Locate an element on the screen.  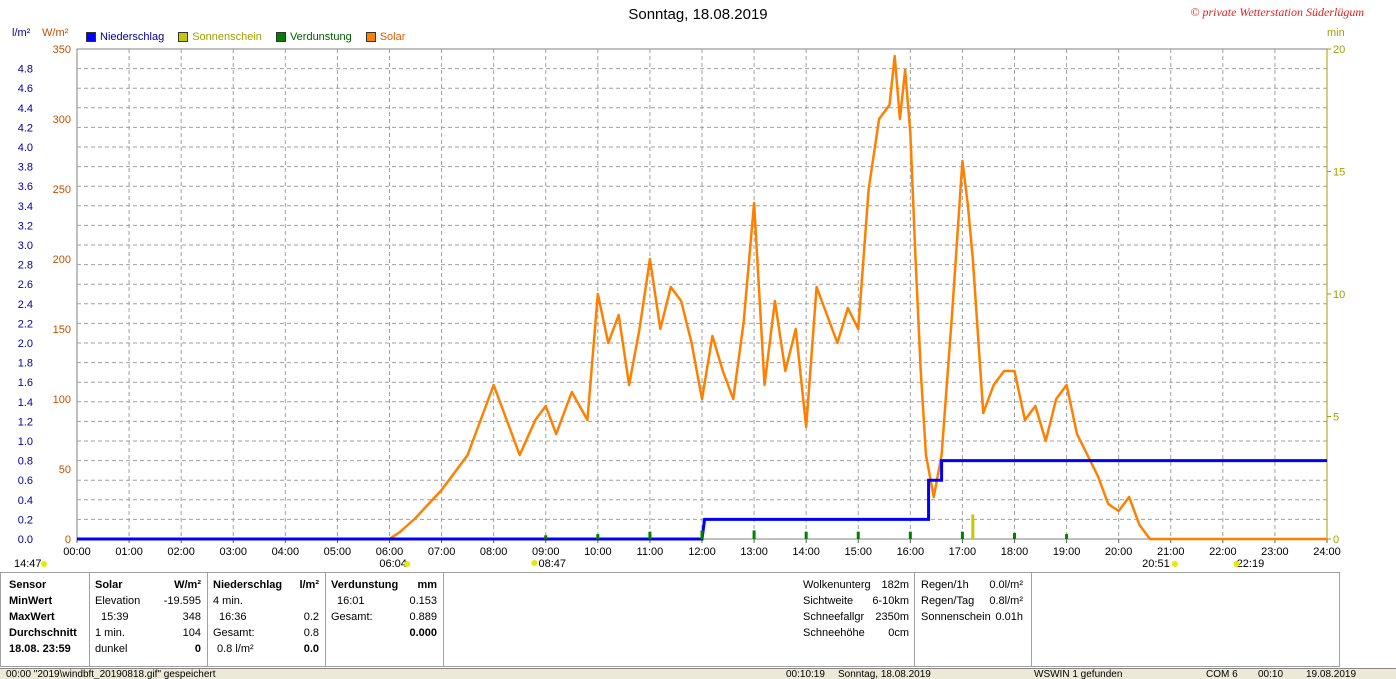
rain-cell: 4 min. is located at coordinates (228, 601).